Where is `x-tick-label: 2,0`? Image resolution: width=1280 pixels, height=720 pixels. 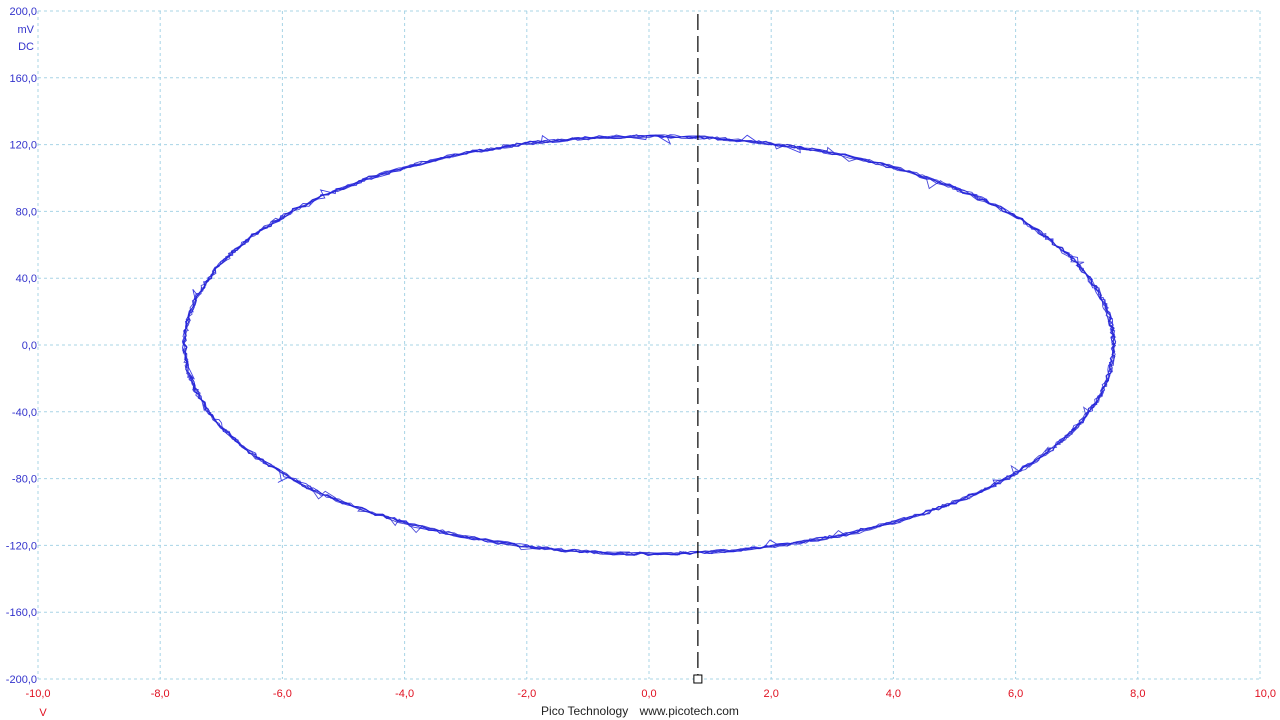 x-tick-label: 2,0 is located at coordinates (771, 694).